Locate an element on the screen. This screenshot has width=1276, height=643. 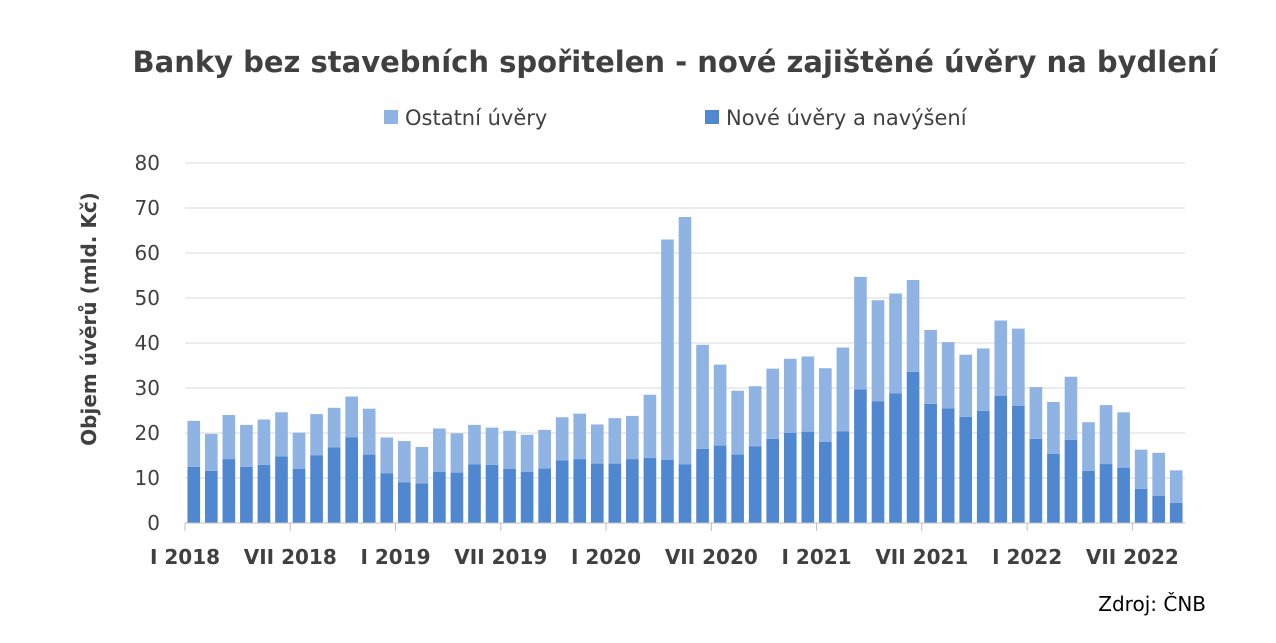
x-tick-label-4: I 2020 is located at coordinates (606, 557).